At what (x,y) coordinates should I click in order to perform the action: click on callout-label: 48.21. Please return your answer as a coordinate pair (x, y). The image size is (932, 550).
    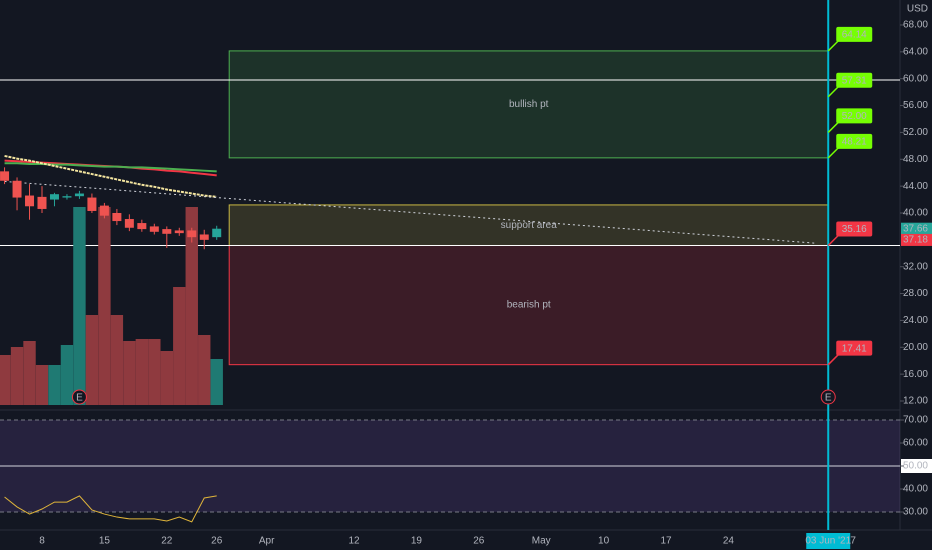
    Looking at the image, I should click on (854, 142).